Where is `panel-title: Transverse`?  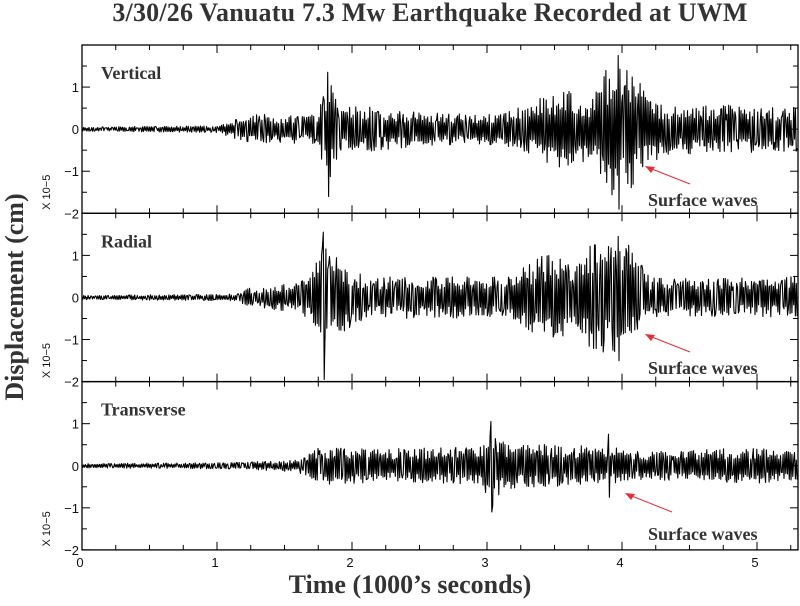
panel-title: Transverse is located at coordinates (143, 410).